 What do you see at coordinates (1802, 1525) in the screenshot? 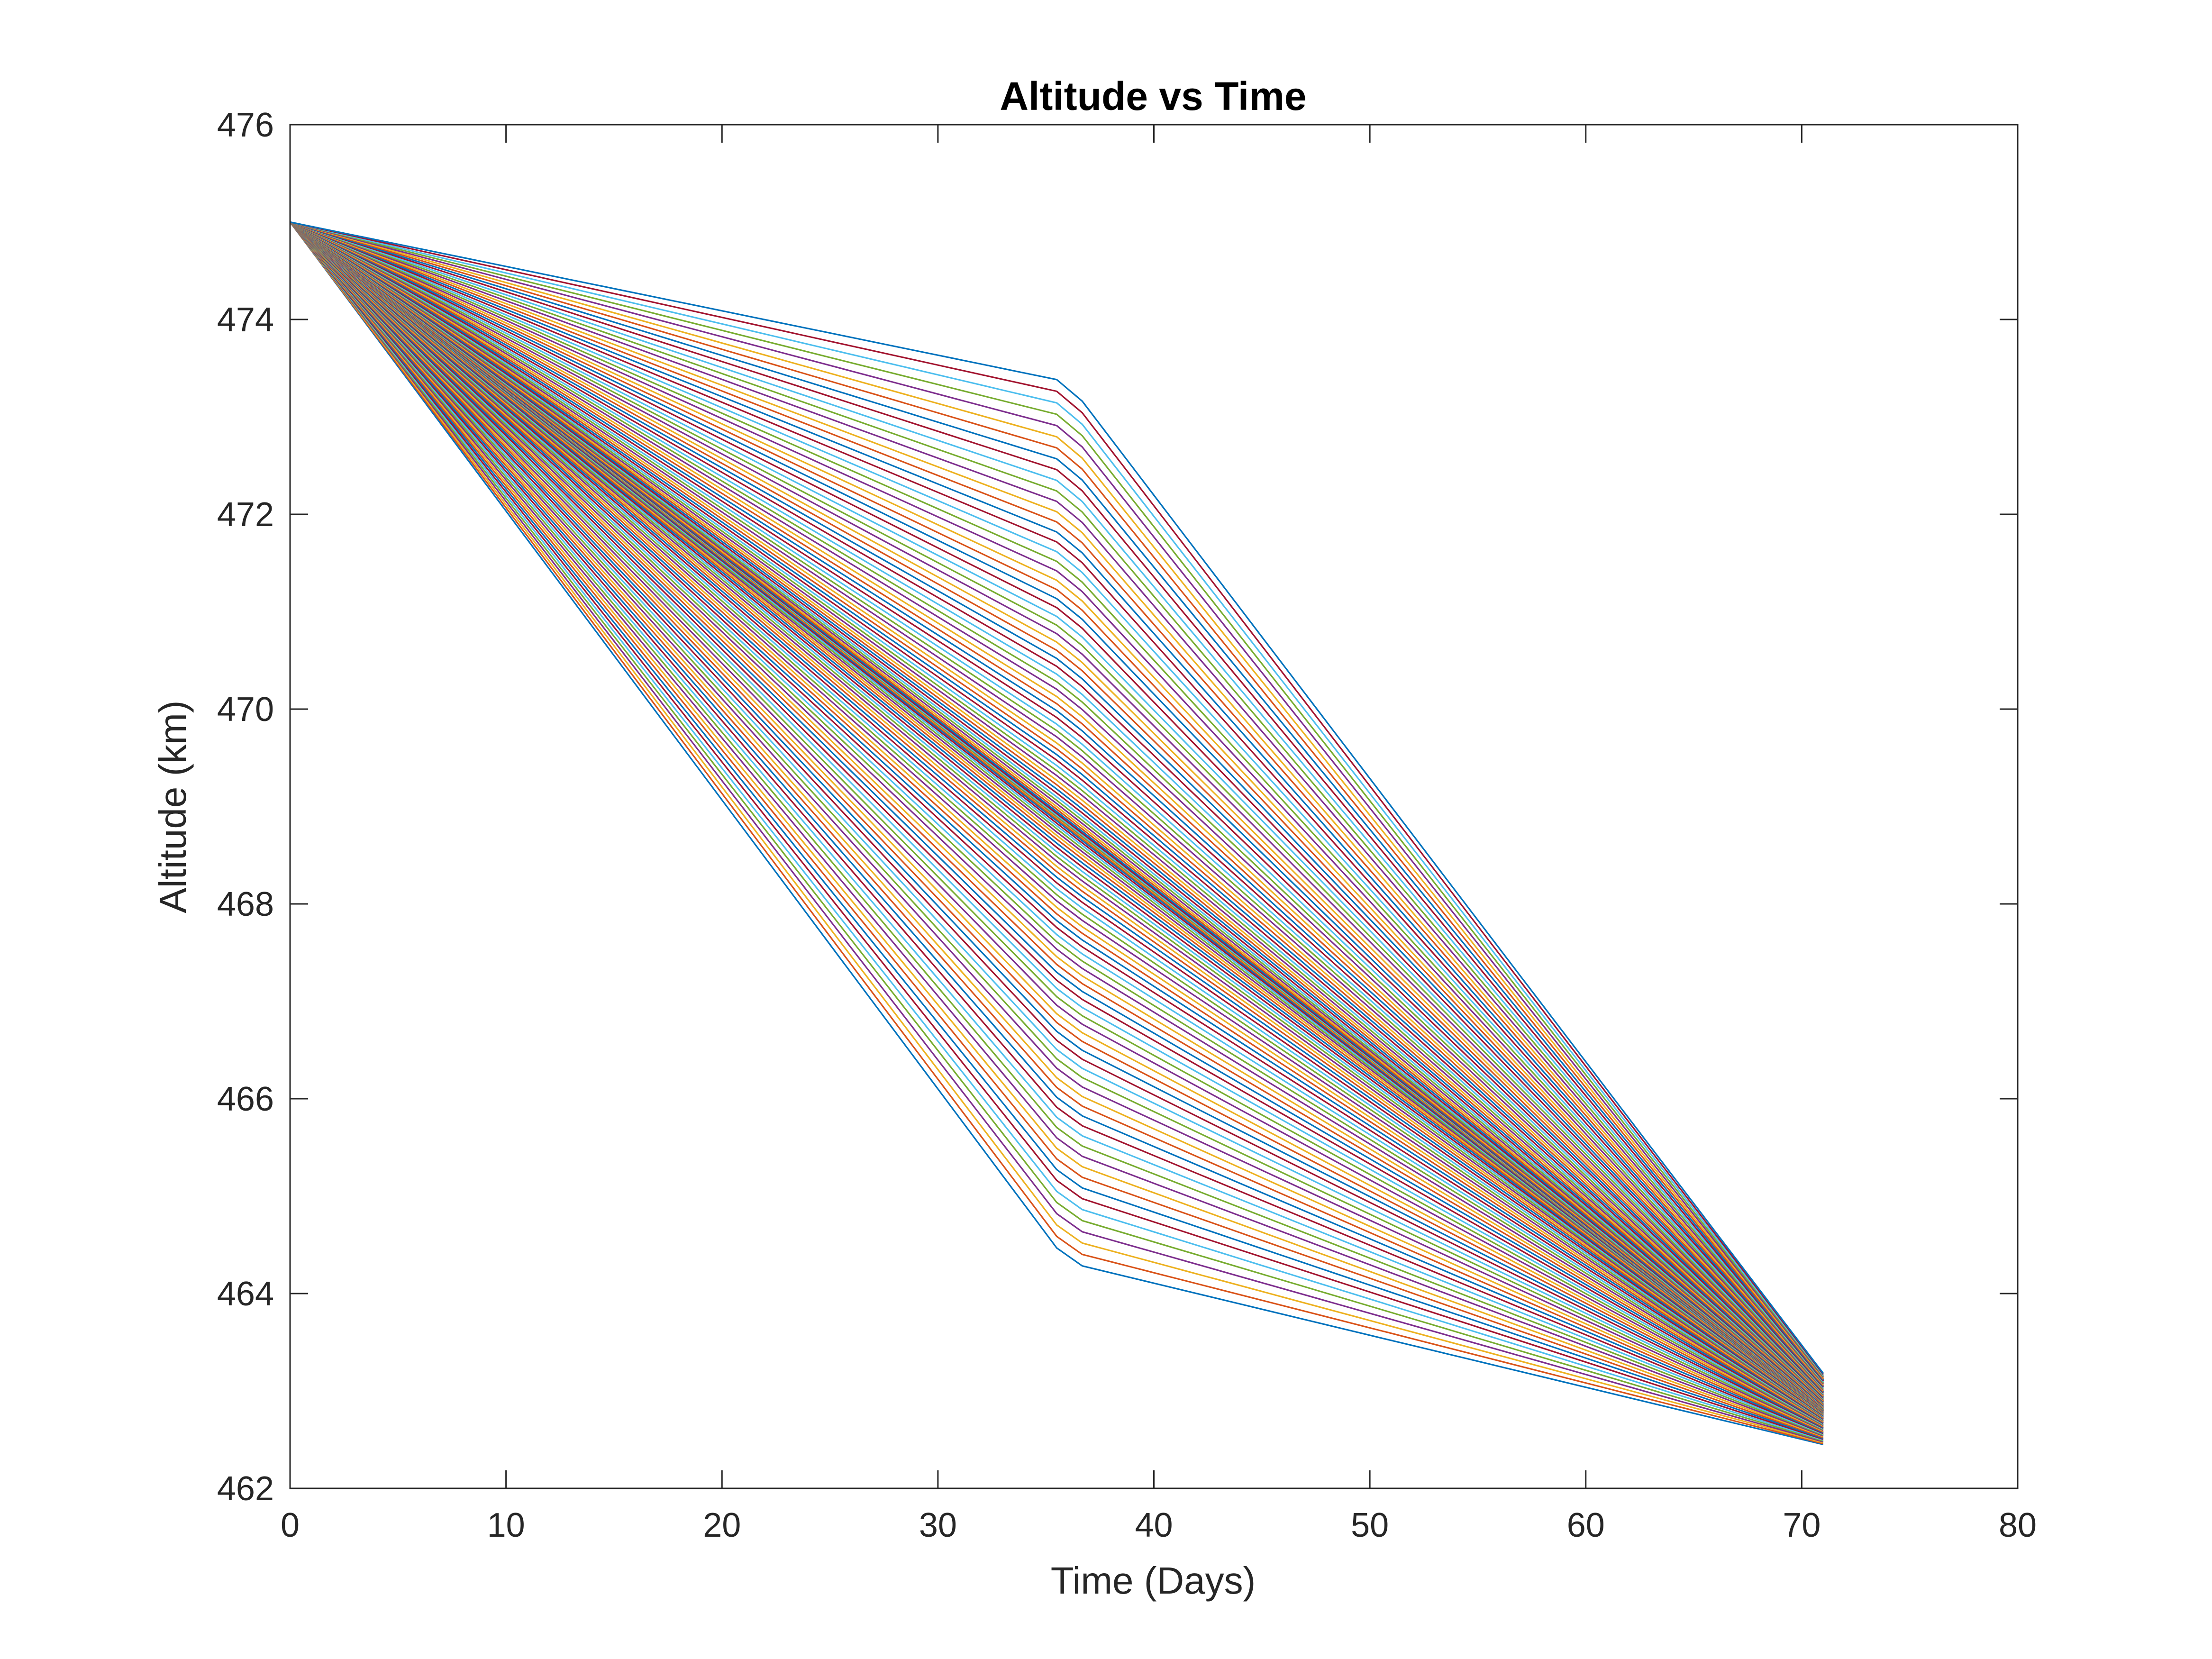
I see `x-tick-label: 70` at bounding box center [1802, 1525].